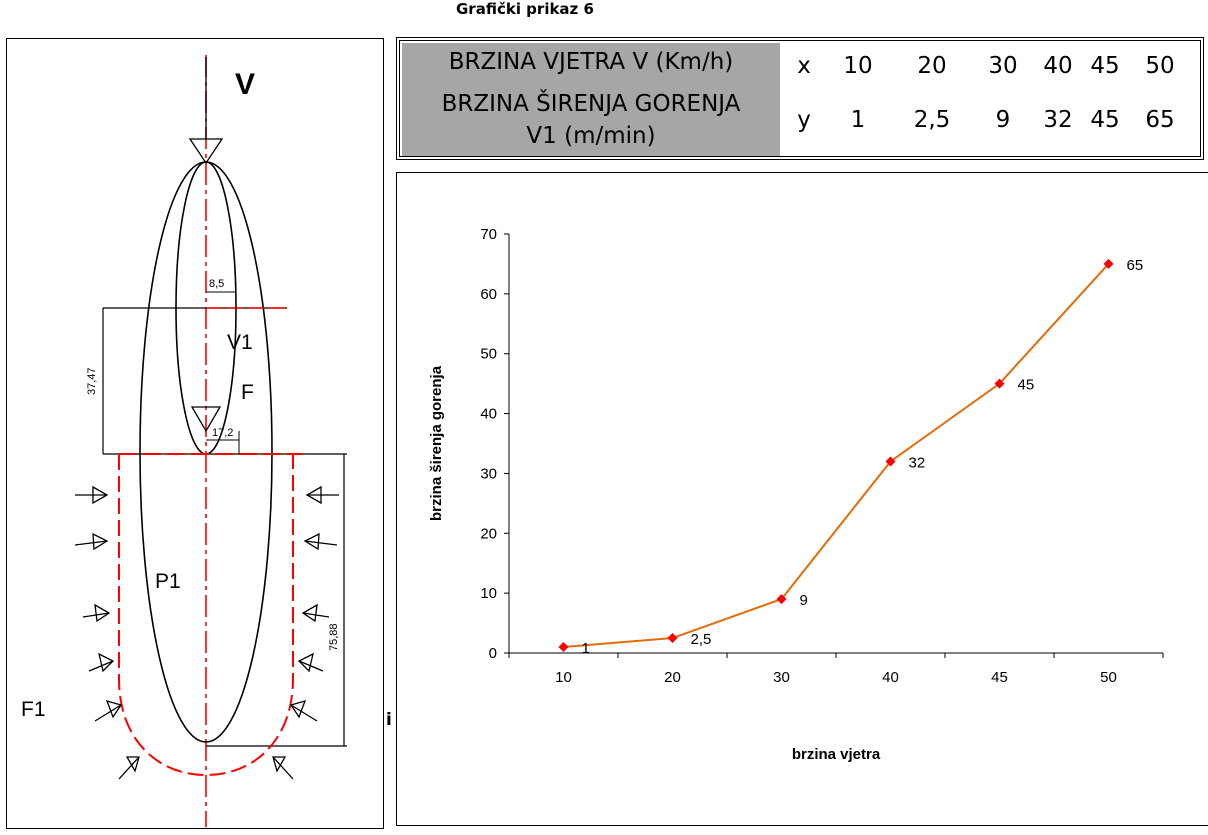 The height and width of the screenshot is (835, 1208). What do you see at coordinates (488, 234) in the screenshot?
I see `y-tick-label: 70` at bounding box center [488, 234].